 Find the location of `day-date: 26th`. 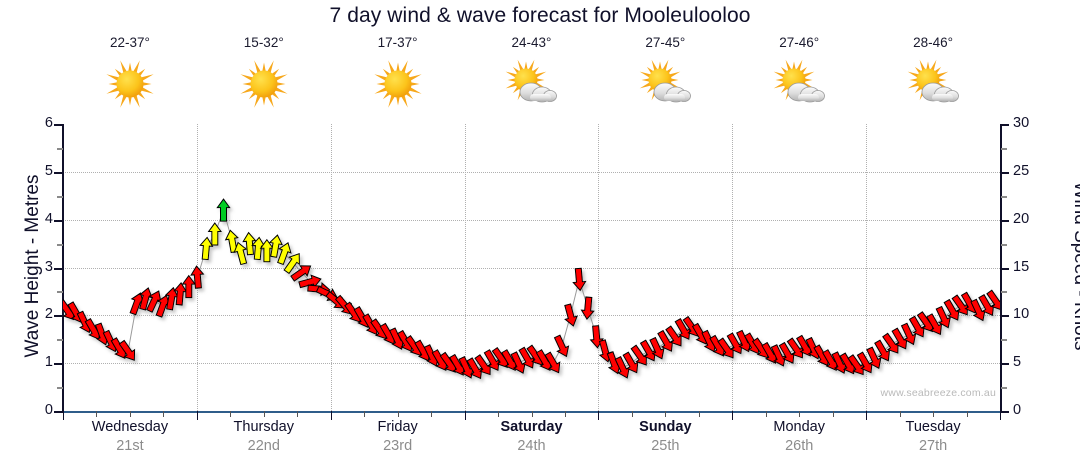

day-date: 26th is located at coordinates (799, 446).